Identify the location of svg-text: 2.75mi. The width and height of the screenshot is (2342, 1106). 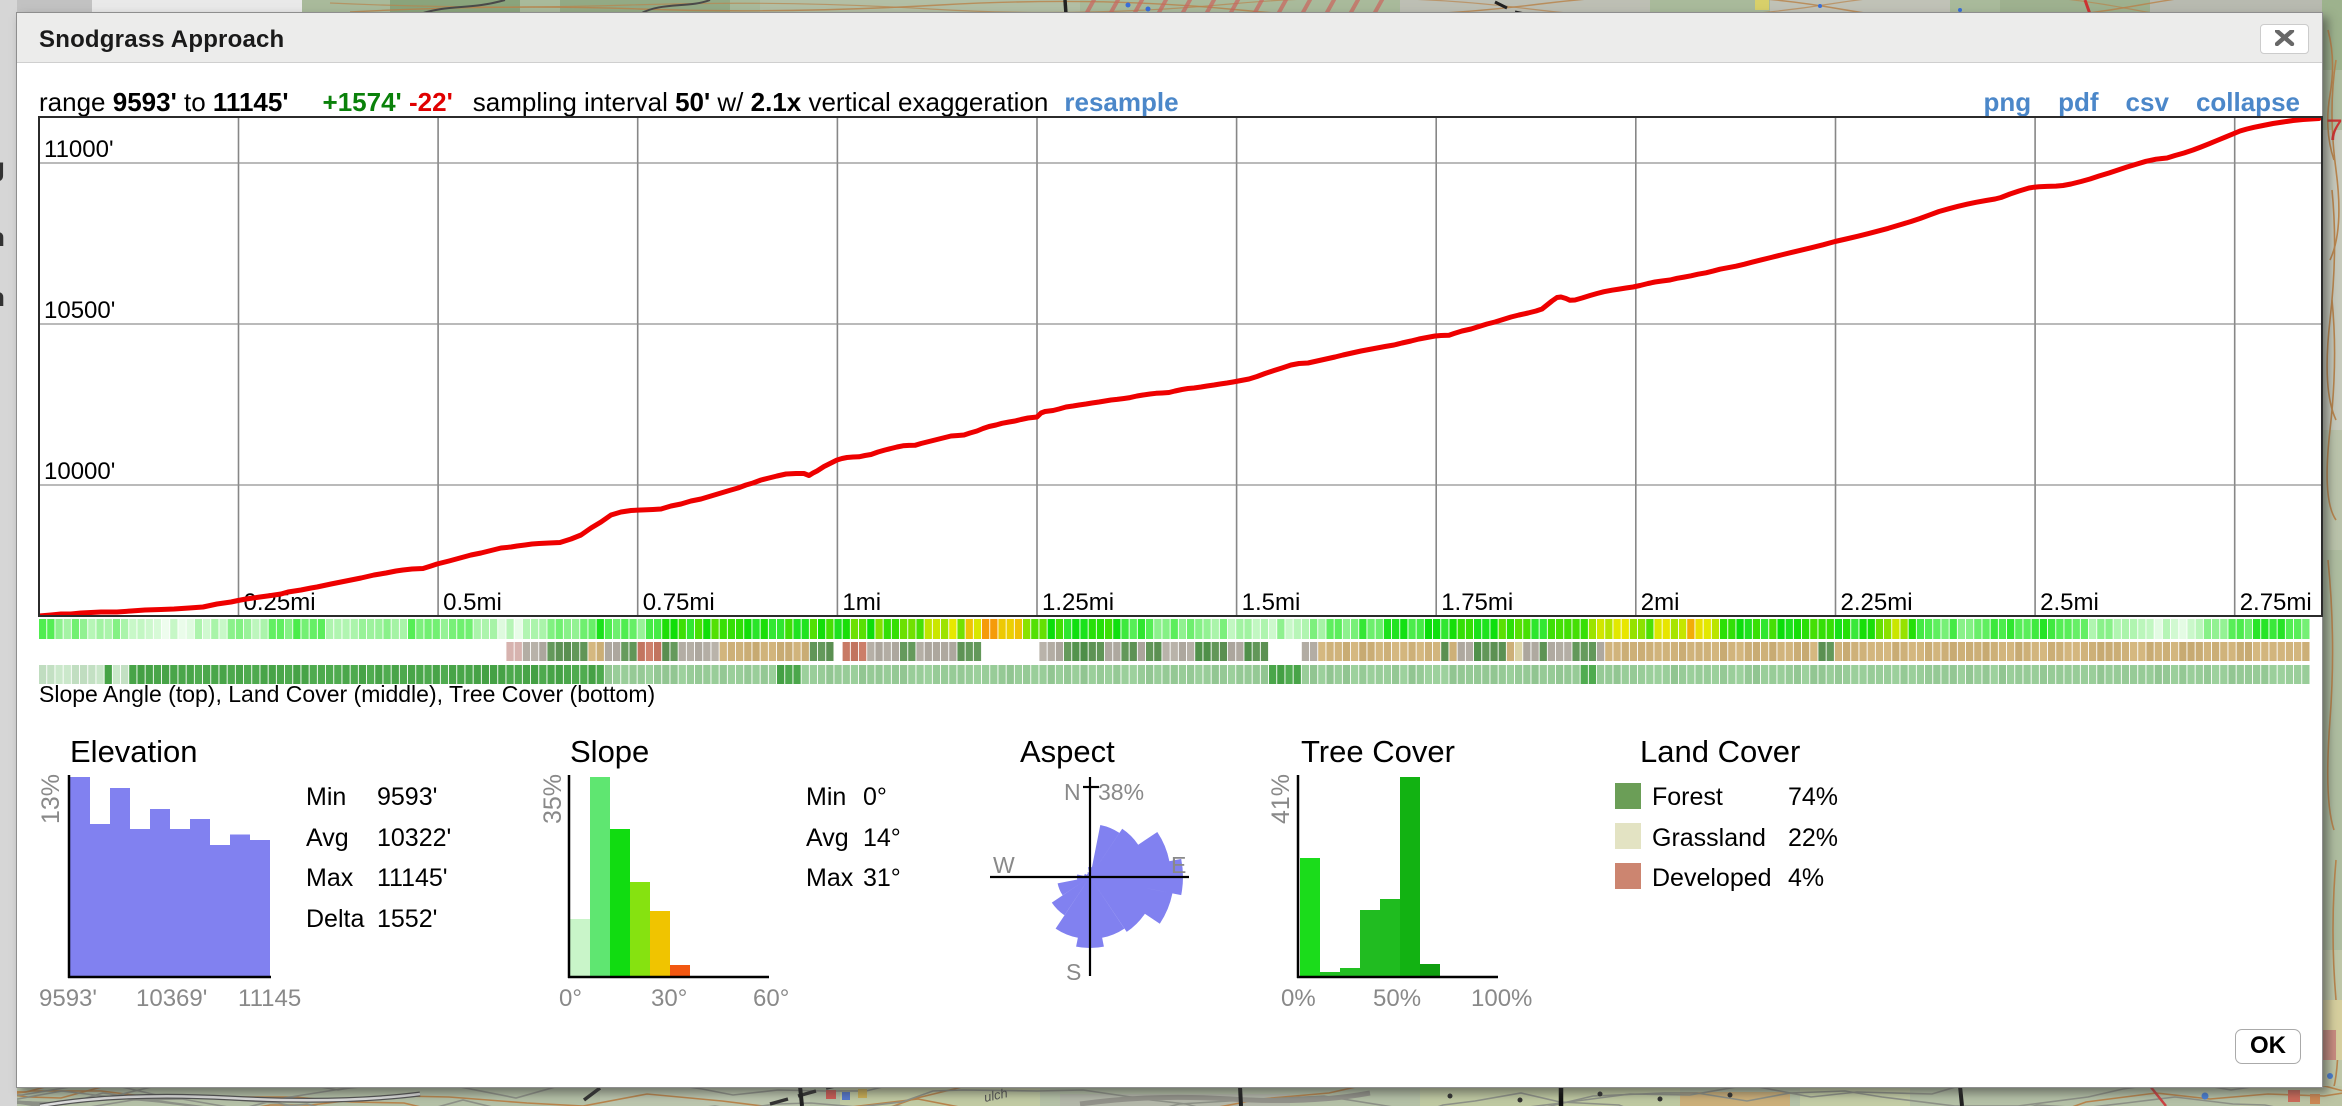
(2276, 602).